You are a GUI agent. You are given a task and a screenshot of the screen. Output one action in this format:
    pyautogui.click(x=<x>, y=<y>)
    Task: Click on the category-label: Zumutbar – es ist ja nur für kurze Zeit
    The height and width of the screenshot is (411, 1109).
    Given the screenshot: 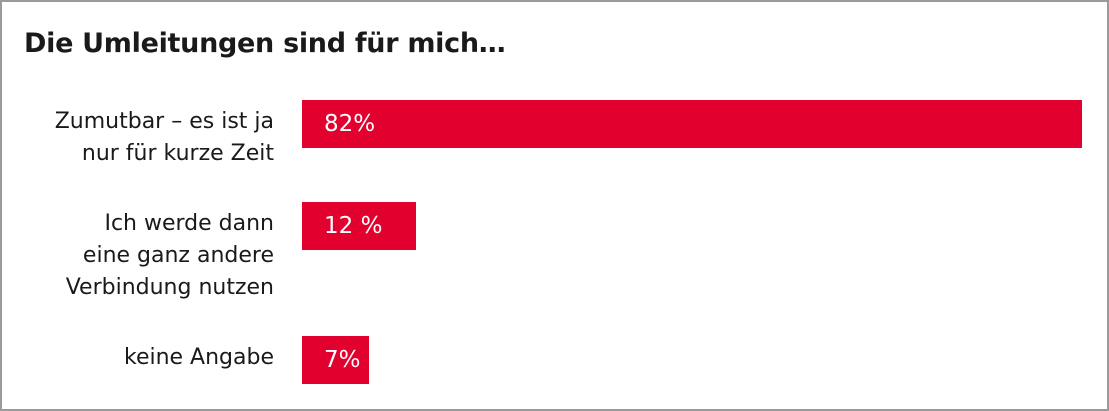 What is the action you would take?
    pyautogui.click(x=164, y=137)
    